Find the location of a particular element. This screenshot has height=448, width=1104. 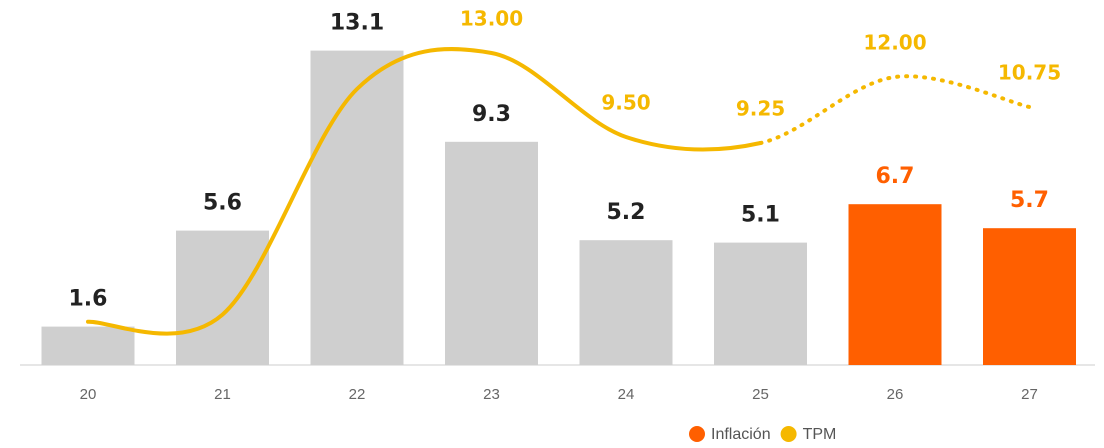

line-label: 10.75 is located at coordinates (1029, 73).